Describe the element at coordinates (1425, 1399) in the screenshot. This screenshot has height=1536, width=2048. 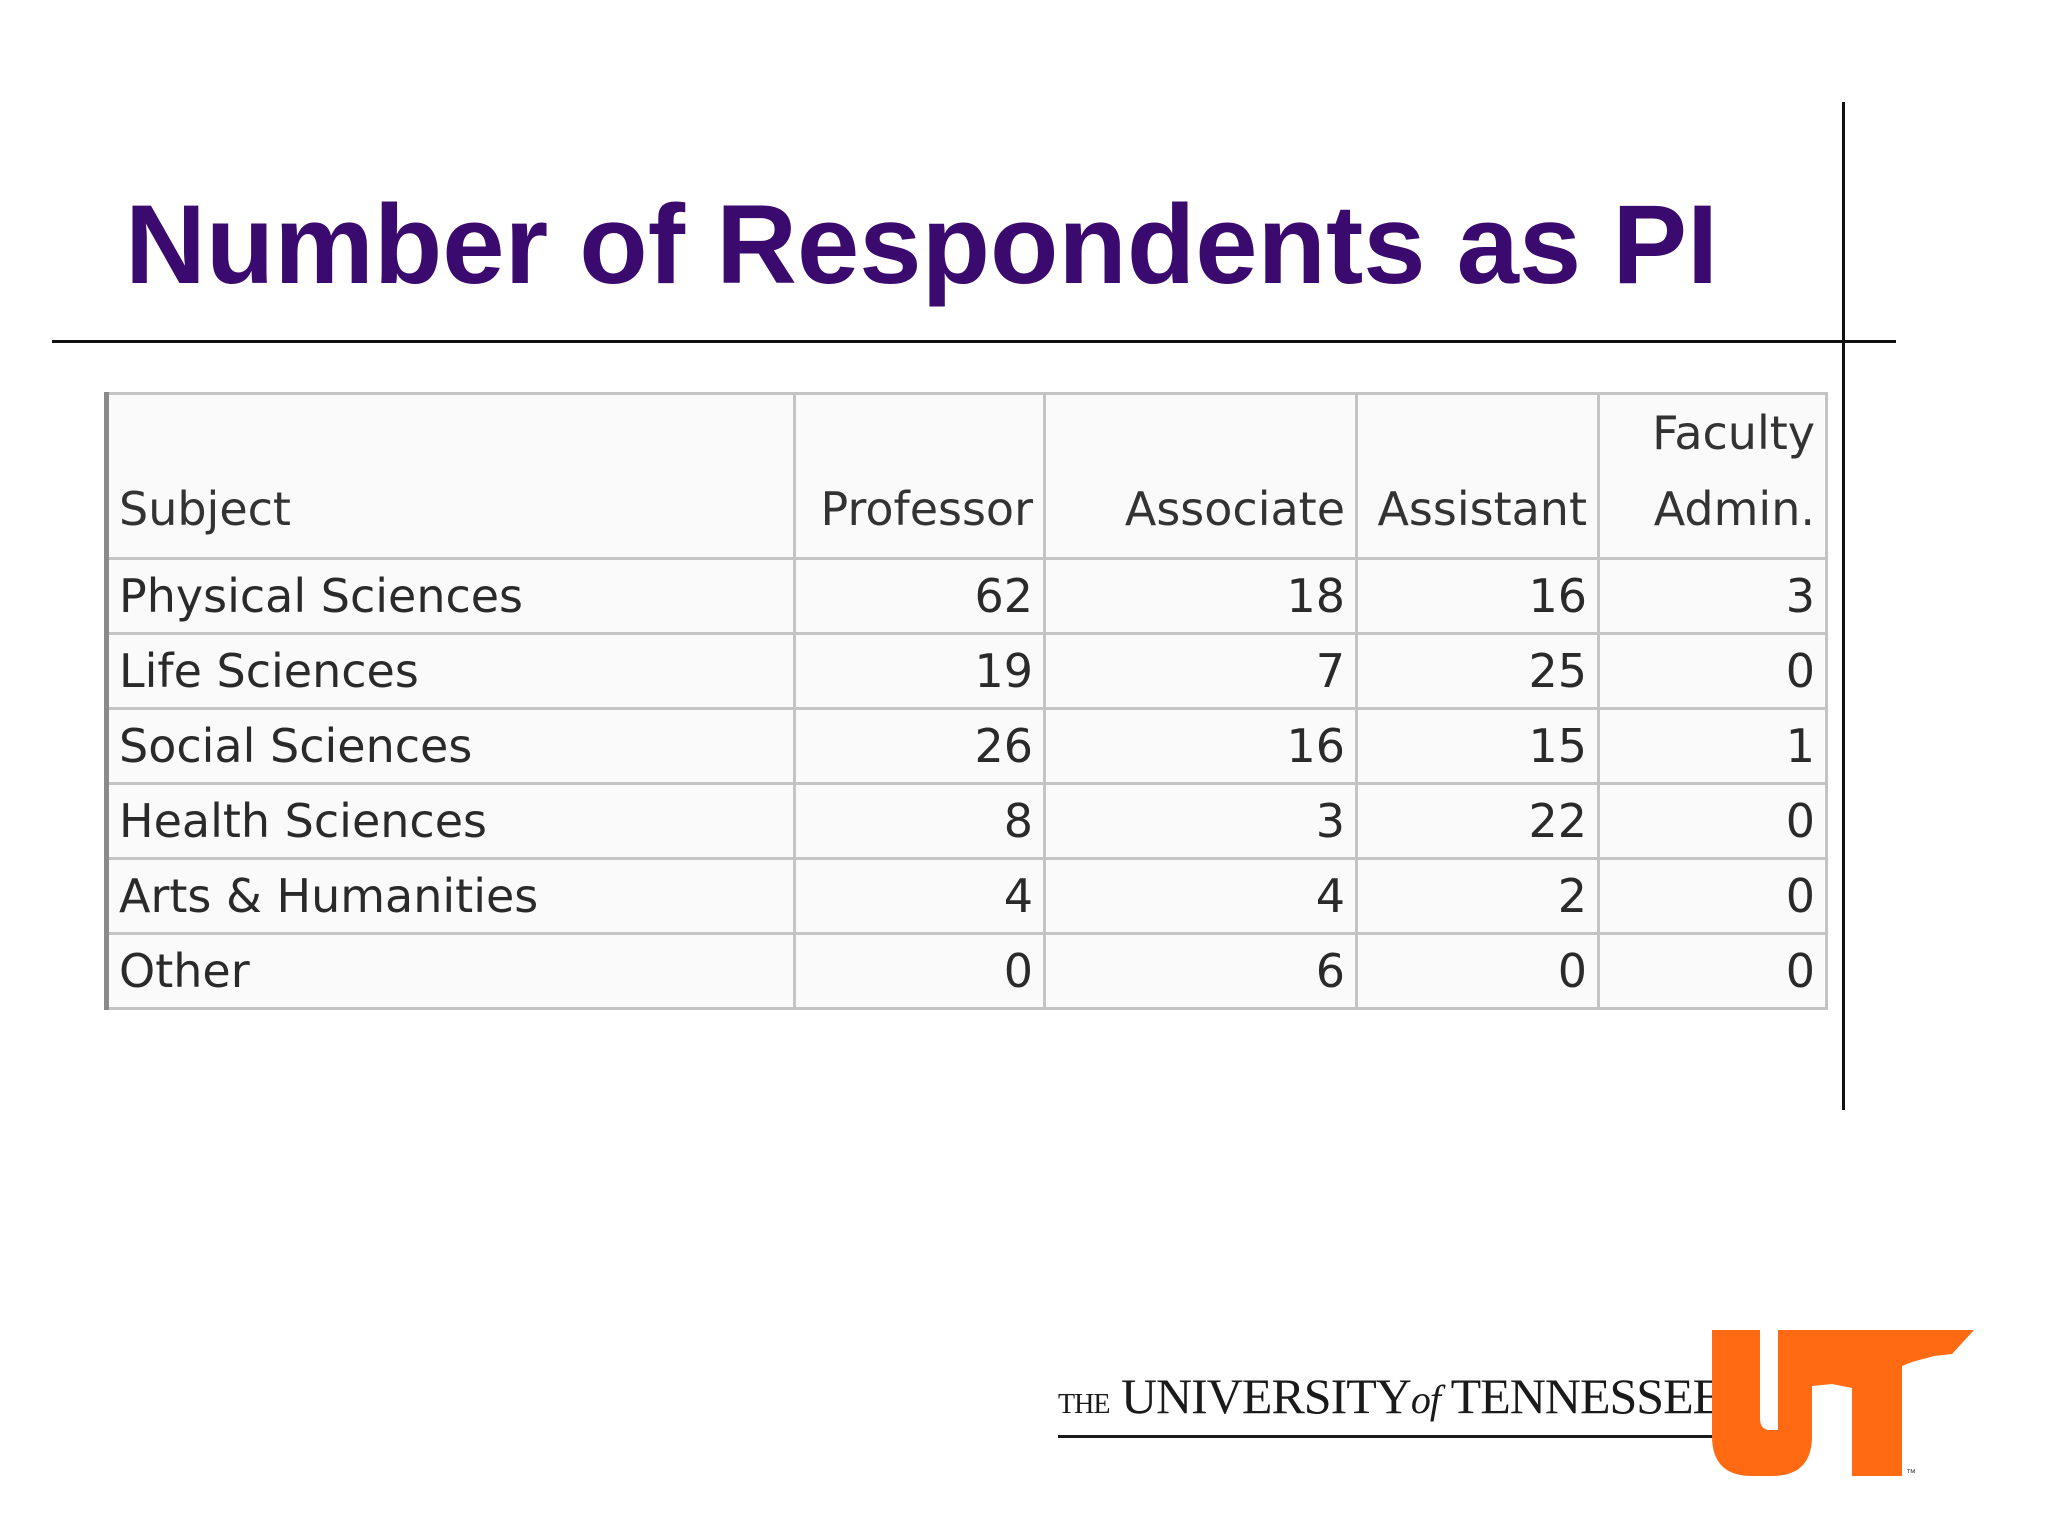
I see `wordmark-of: of` at that location.